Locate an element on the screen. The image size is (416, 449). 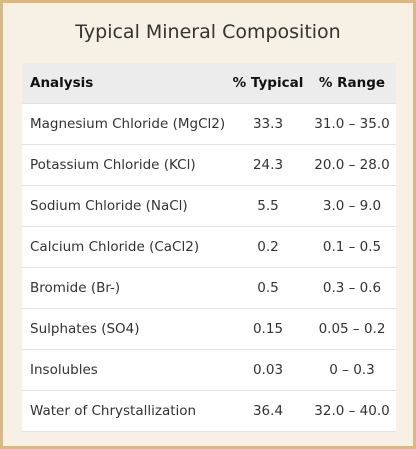
table-cell: Bromide (Br-) is located at coordinates (125, 288).